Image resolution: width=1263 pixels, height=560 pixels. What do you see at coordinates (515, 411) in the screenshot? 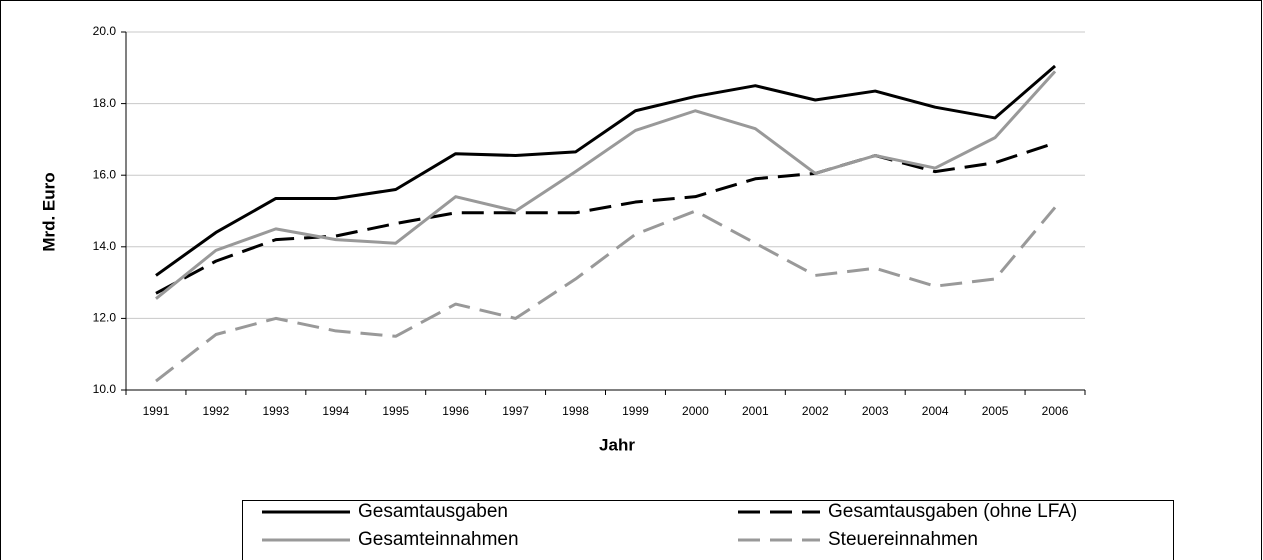
I see `x-tick-label: 1997` at bounding box center [515, 411].